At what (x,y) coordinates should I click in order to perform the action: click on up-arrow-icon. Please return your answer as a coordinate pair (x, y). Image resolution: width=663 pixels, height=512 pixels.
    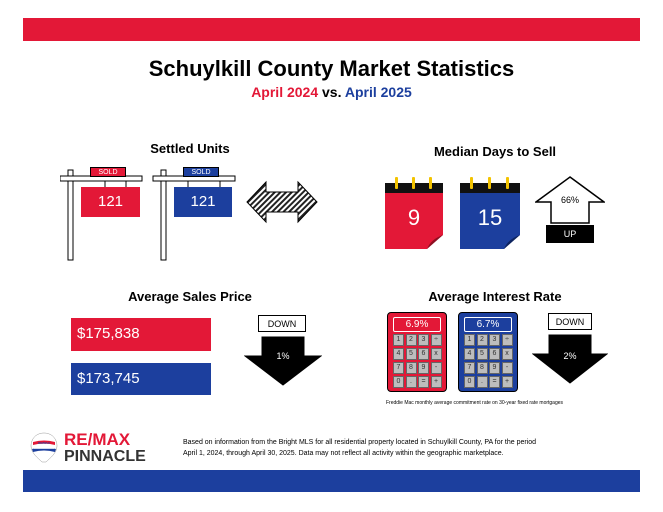
    Looking at the image, I should click on (570, 200).